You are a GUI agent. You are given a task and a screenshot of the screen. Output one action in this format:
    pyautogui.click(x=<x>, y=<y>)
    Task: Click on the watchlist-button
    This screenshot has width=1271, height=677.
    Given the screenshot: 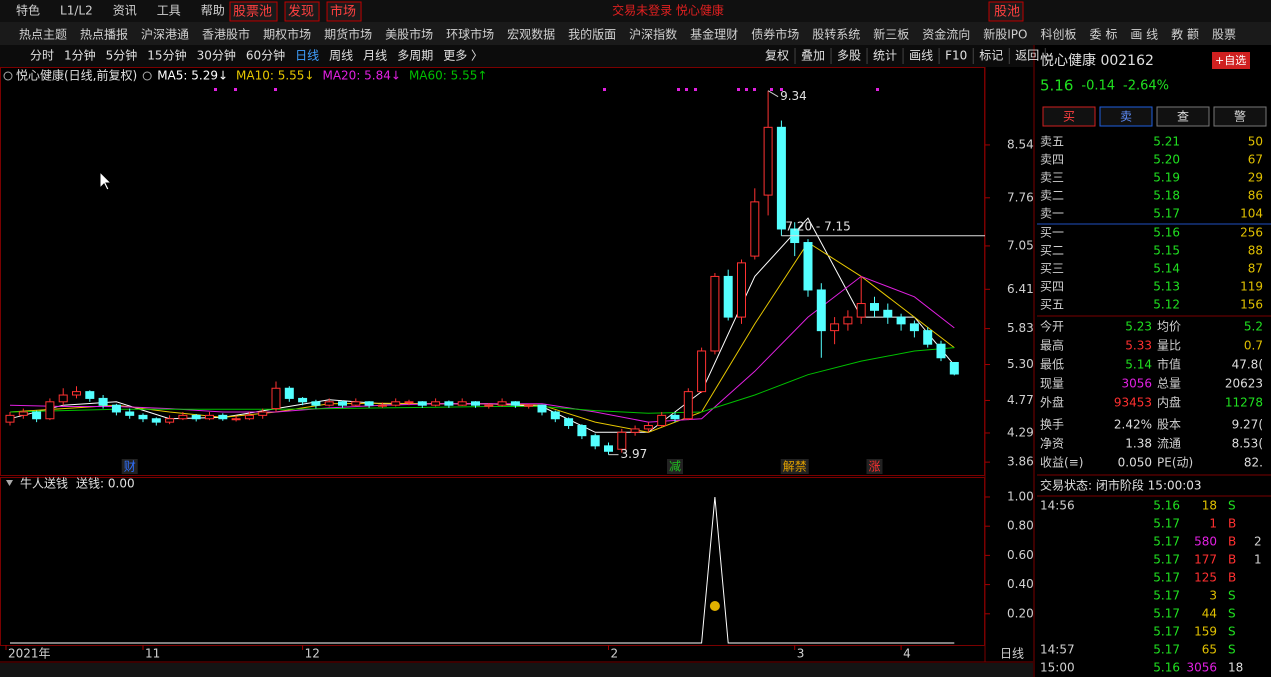 What is the action you would take?
    pyautogui.click(x=1231, y=60)
    